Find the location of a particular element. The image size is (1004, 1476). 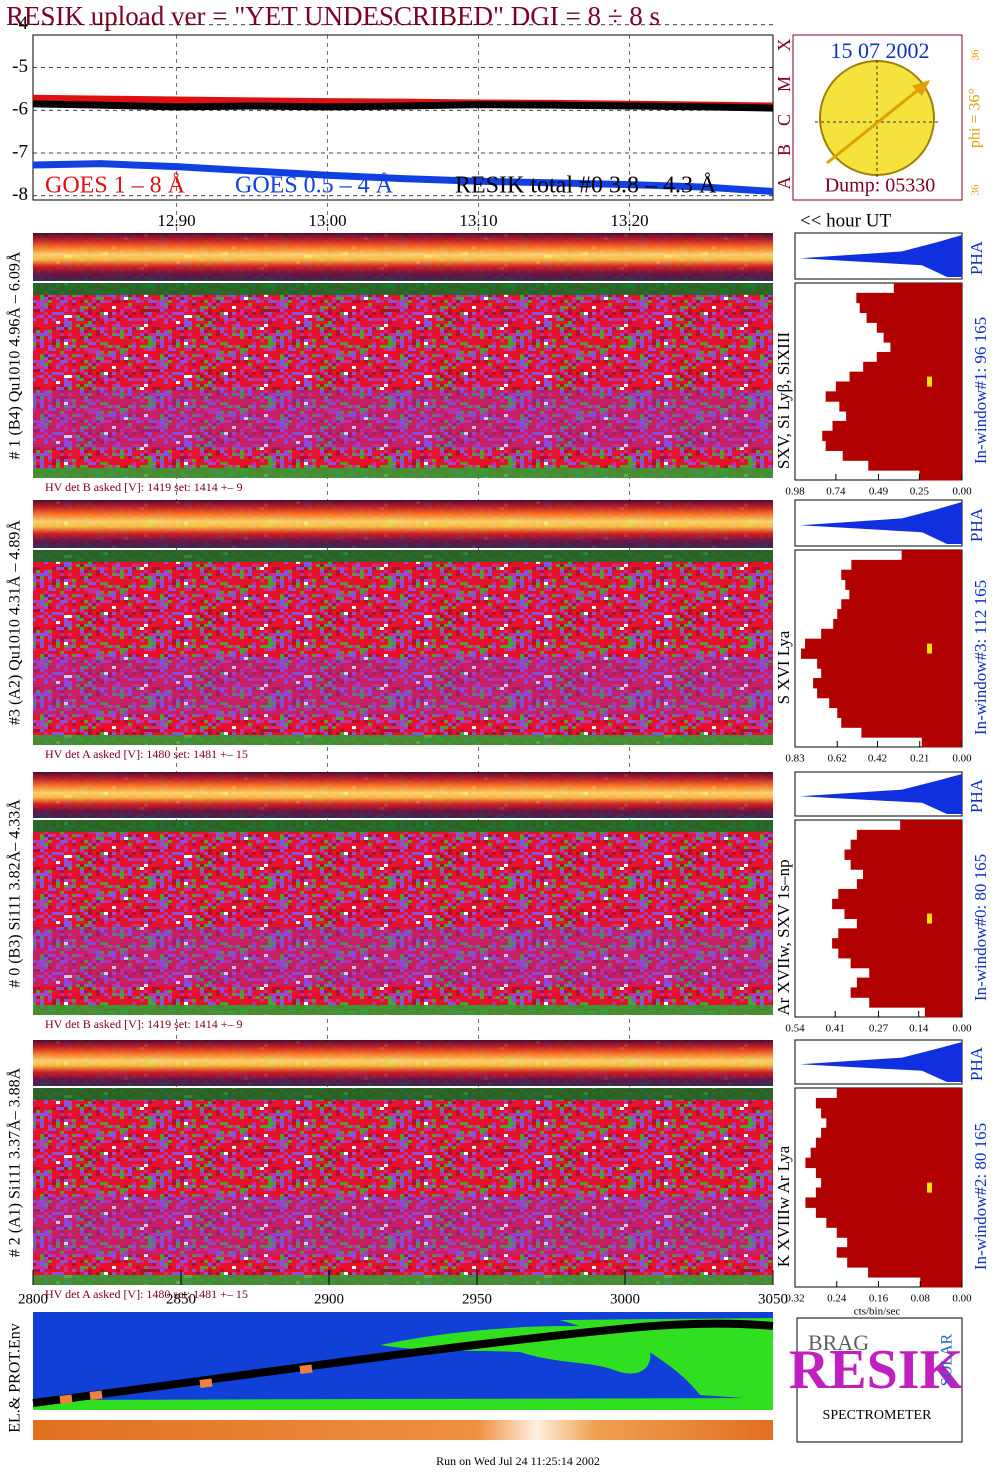

orbit-track is located at coordinates (403, 1363).